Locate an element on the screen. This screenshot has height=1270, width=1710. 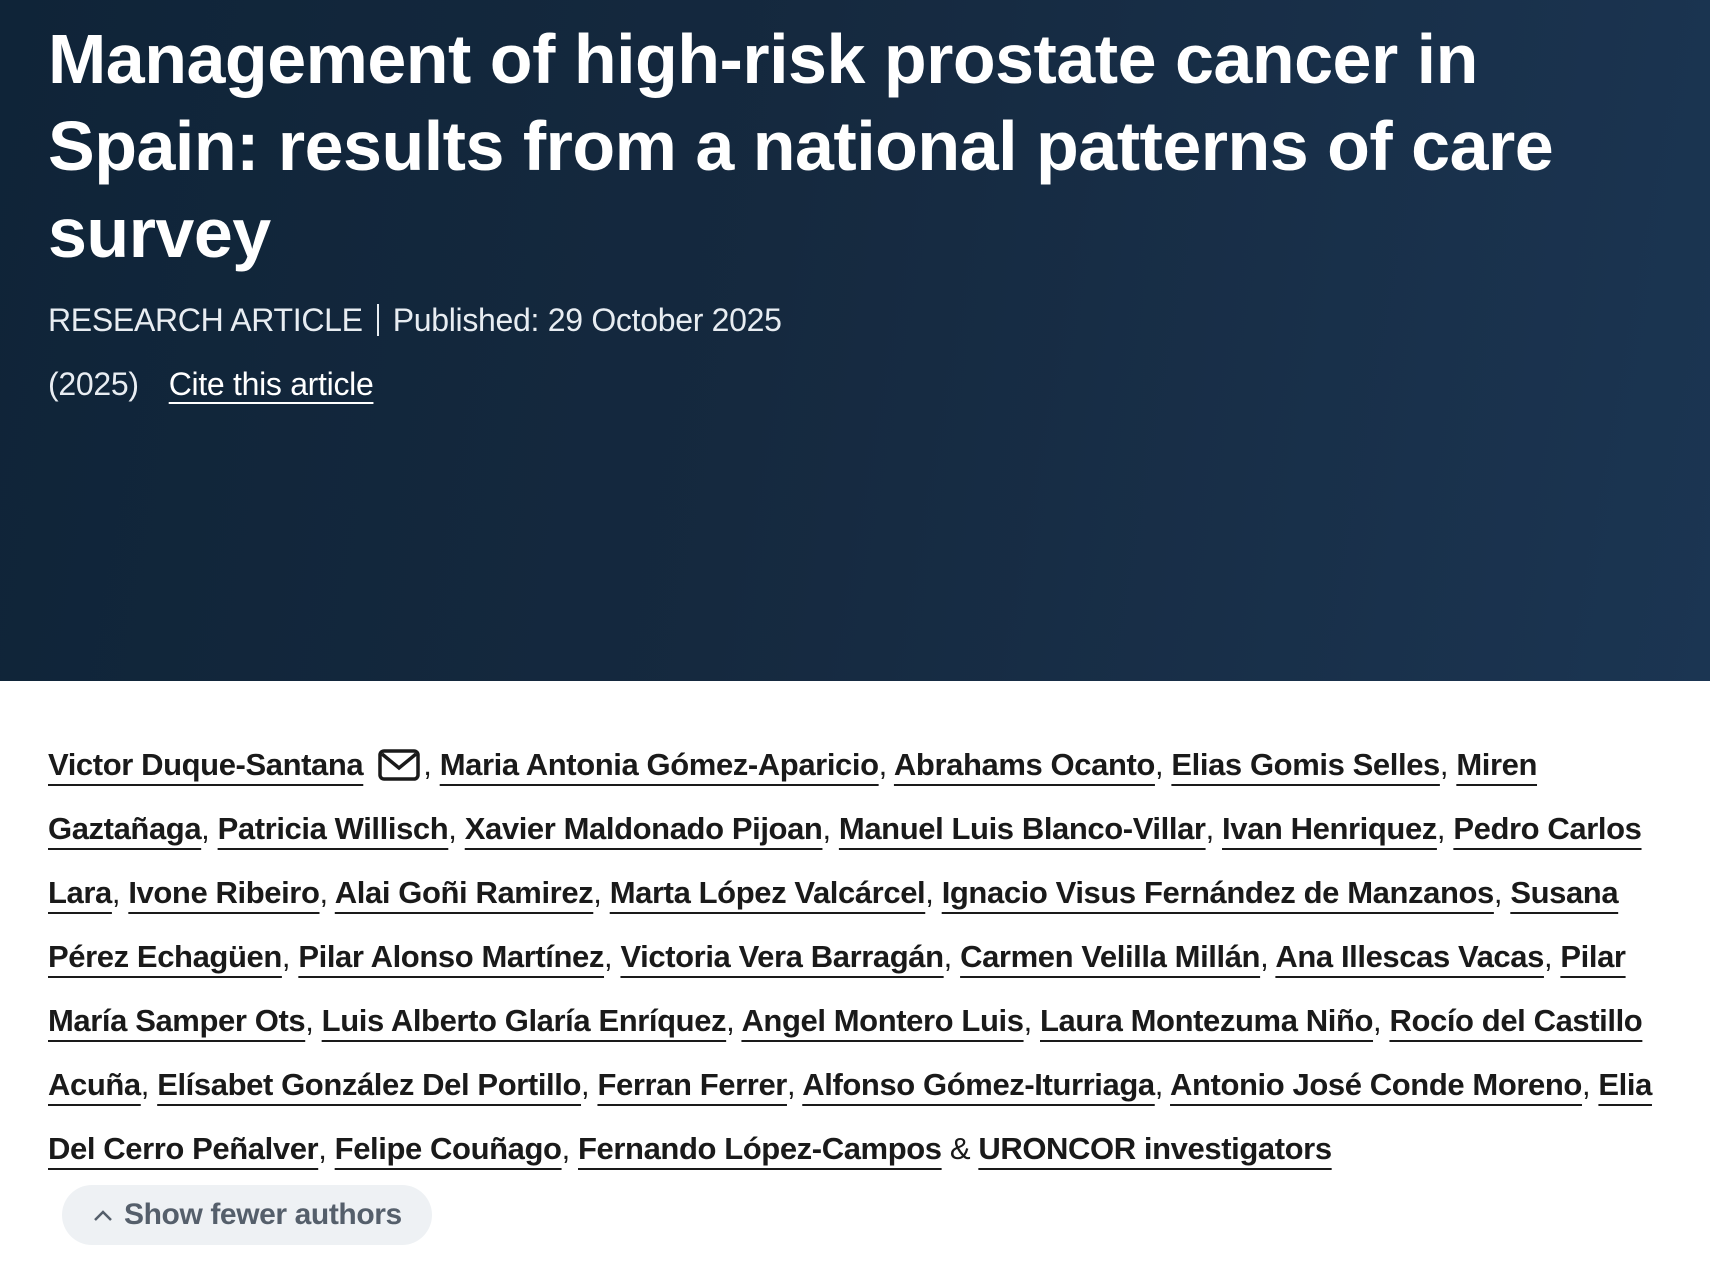
email-icon is located at coordinates (399, 765).